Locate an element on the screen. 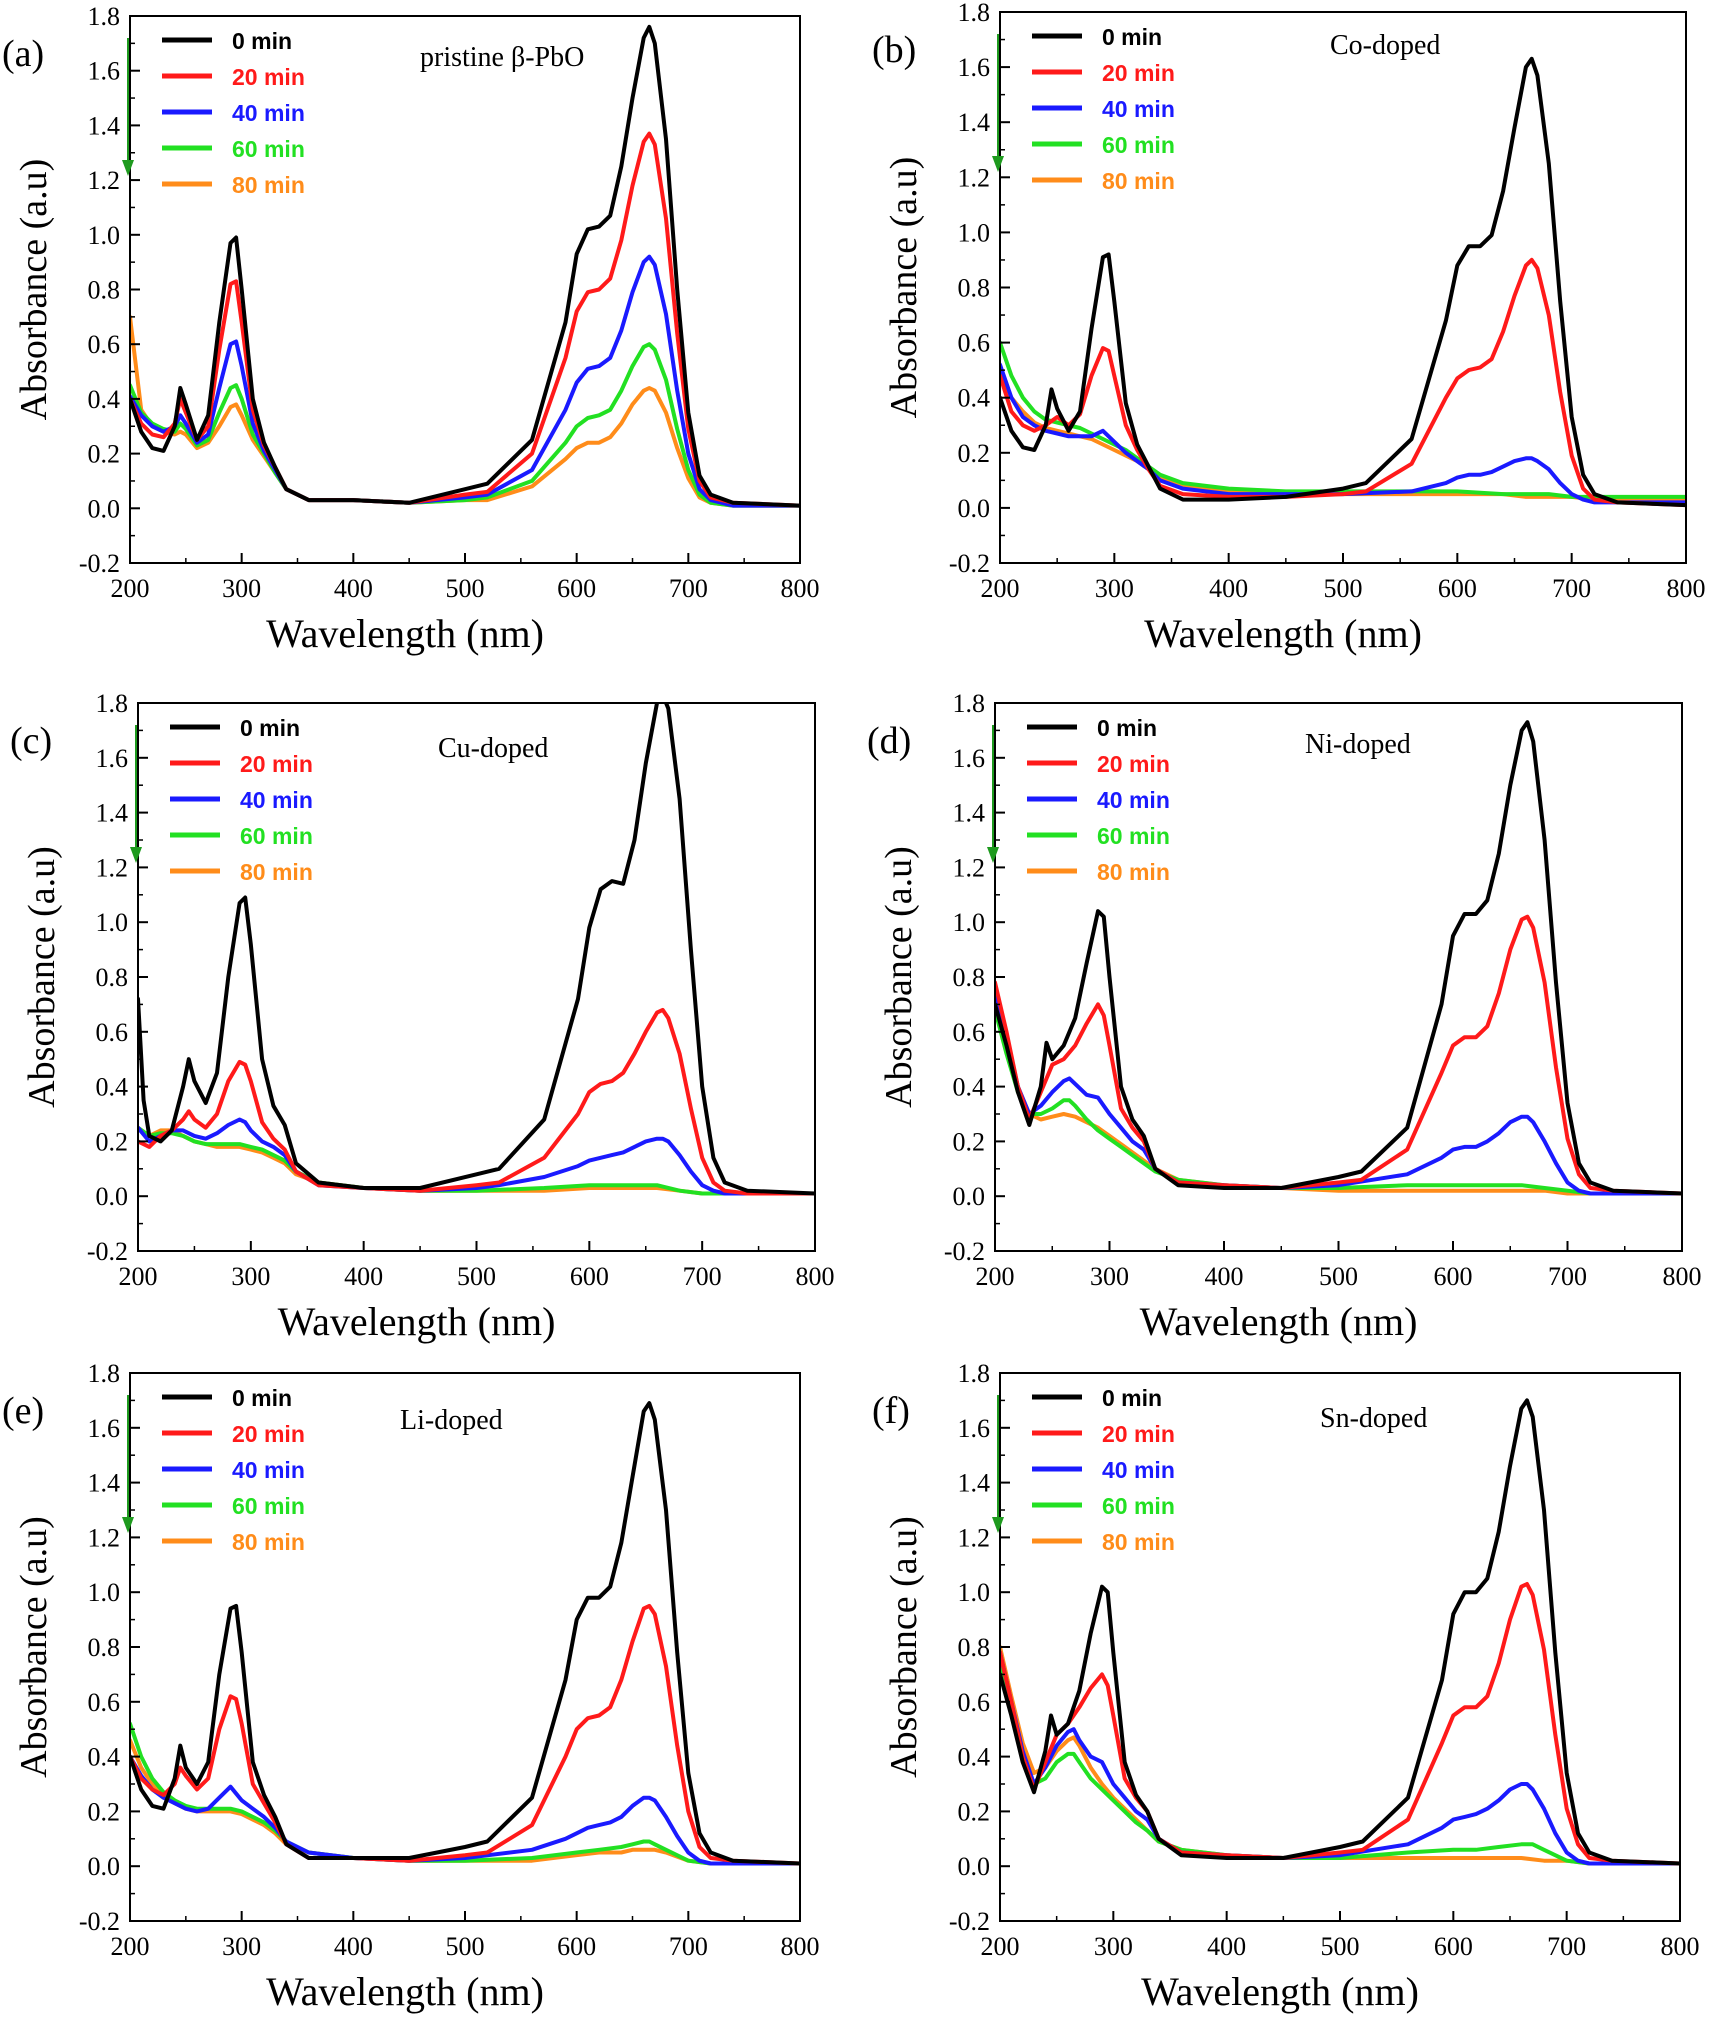  panel-title: Sn-doped is located at coordinates (1373, 1418).